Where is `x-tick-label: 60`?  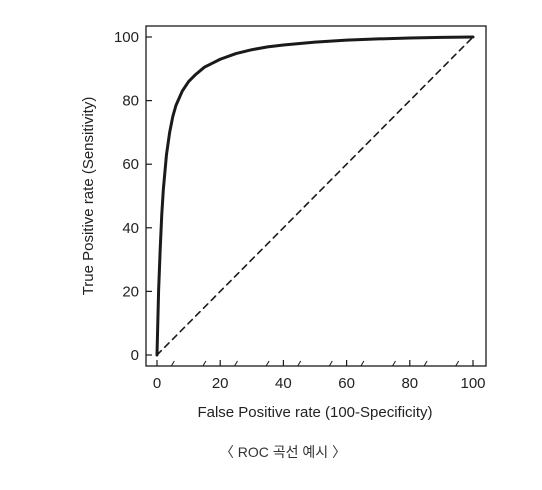
x-tick-label: 60 is located at coordinates (346, 383).